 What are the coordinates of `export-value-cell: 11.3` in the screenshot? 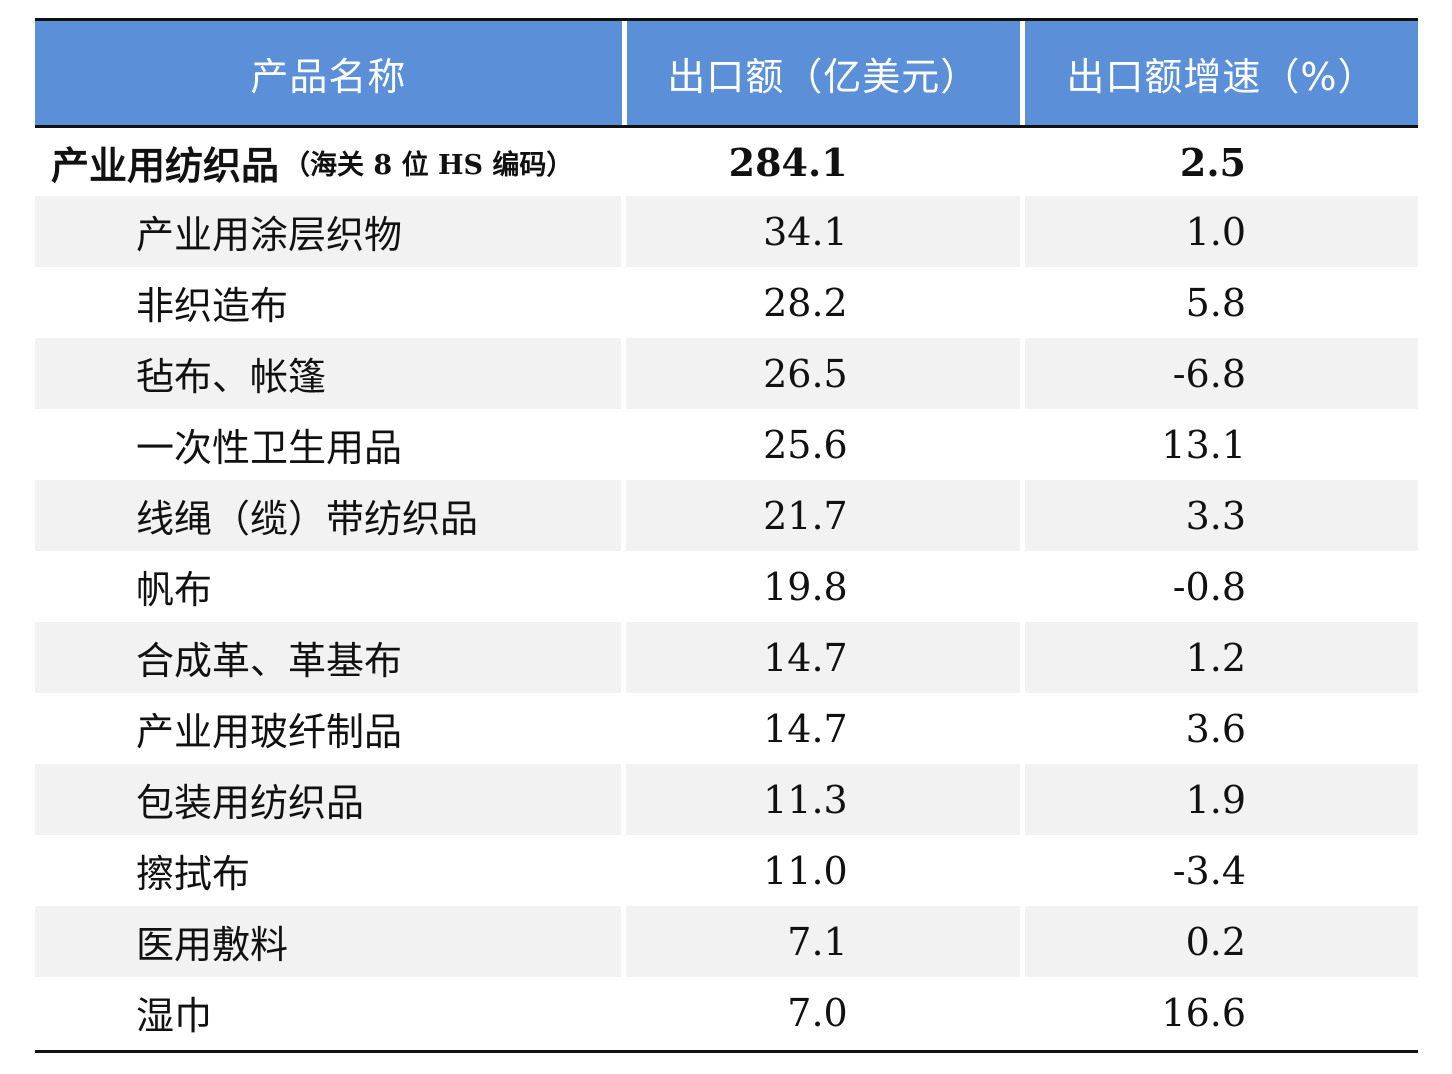 It's located at (823, 799).